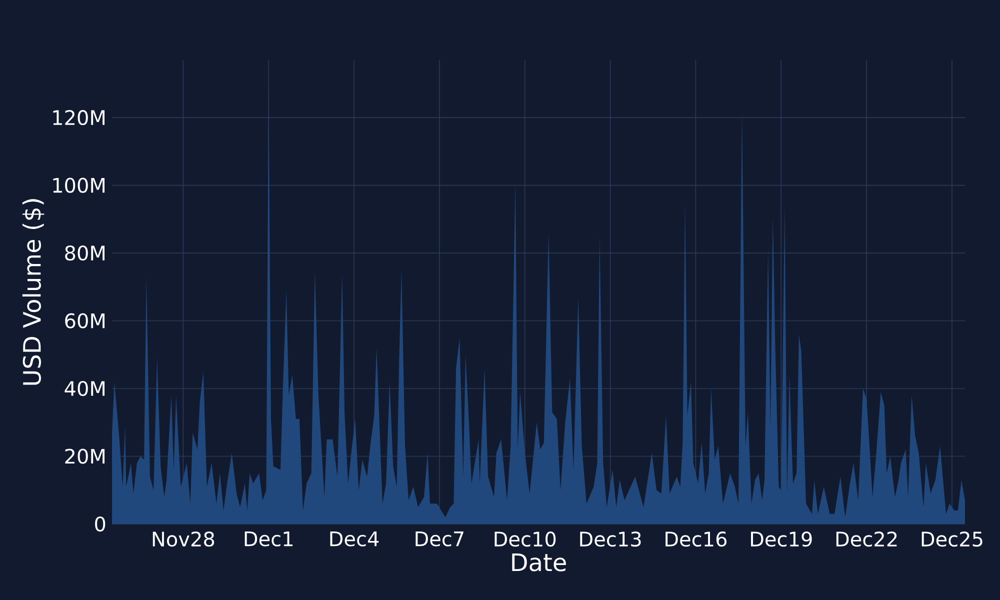 Image resolution: width=1000 pixels, height=600 pixels. I want to click on y-tick-label: 0, so click(100, 524).